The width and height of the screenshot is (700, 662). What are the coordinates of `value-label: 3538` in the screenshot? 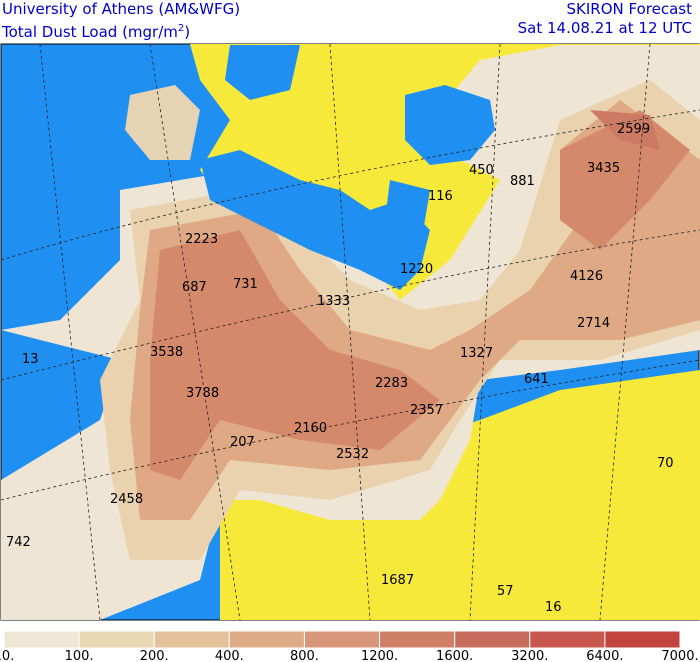 It's located at (166, 352).